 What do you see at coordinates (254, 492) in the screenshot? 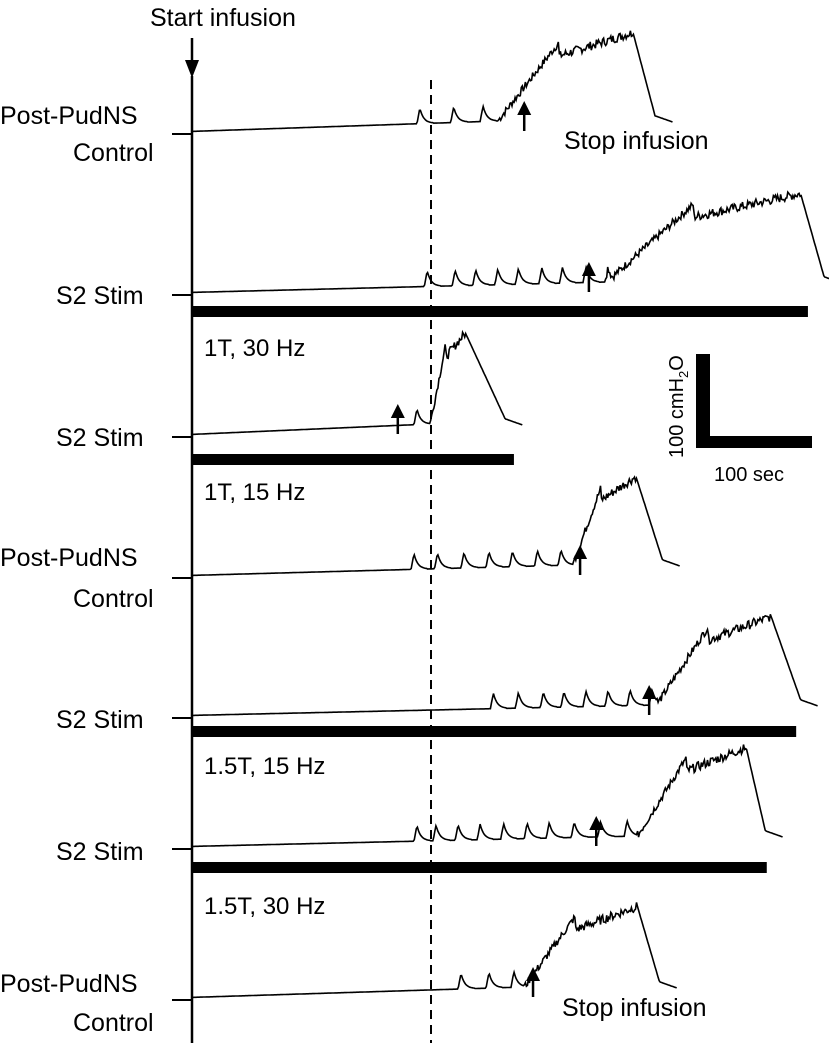
I see `condition-label: 1T, 15 Hz` at bounding box center [254, 492].